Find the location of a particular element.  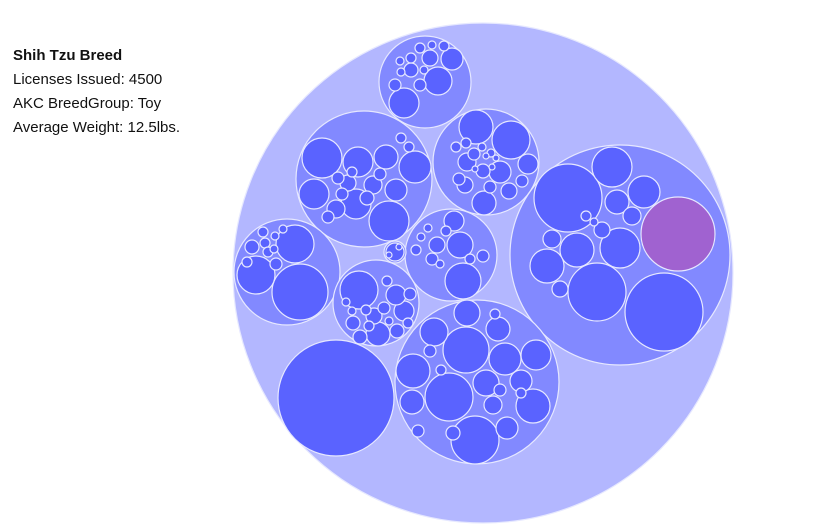

group-circle is located at coordinates (336, 398).